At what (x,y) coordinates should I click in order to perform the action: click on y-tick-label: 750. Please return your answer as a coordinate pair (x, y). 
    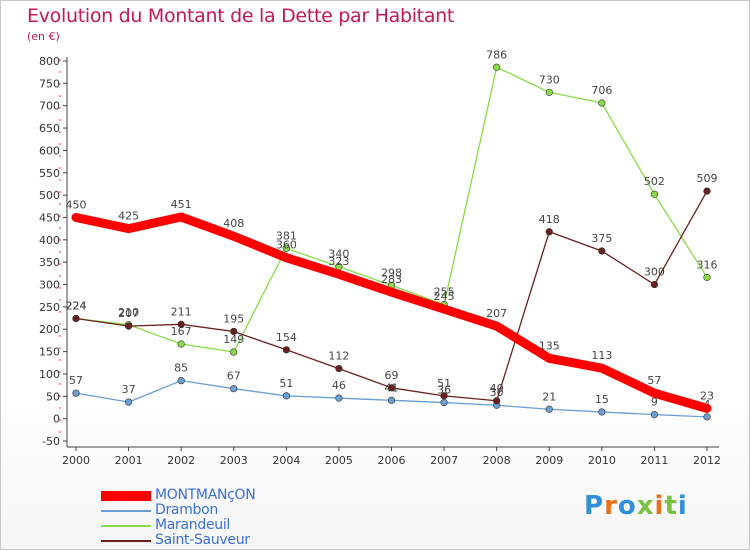
    Looking at the image, I should click on (49, 83).